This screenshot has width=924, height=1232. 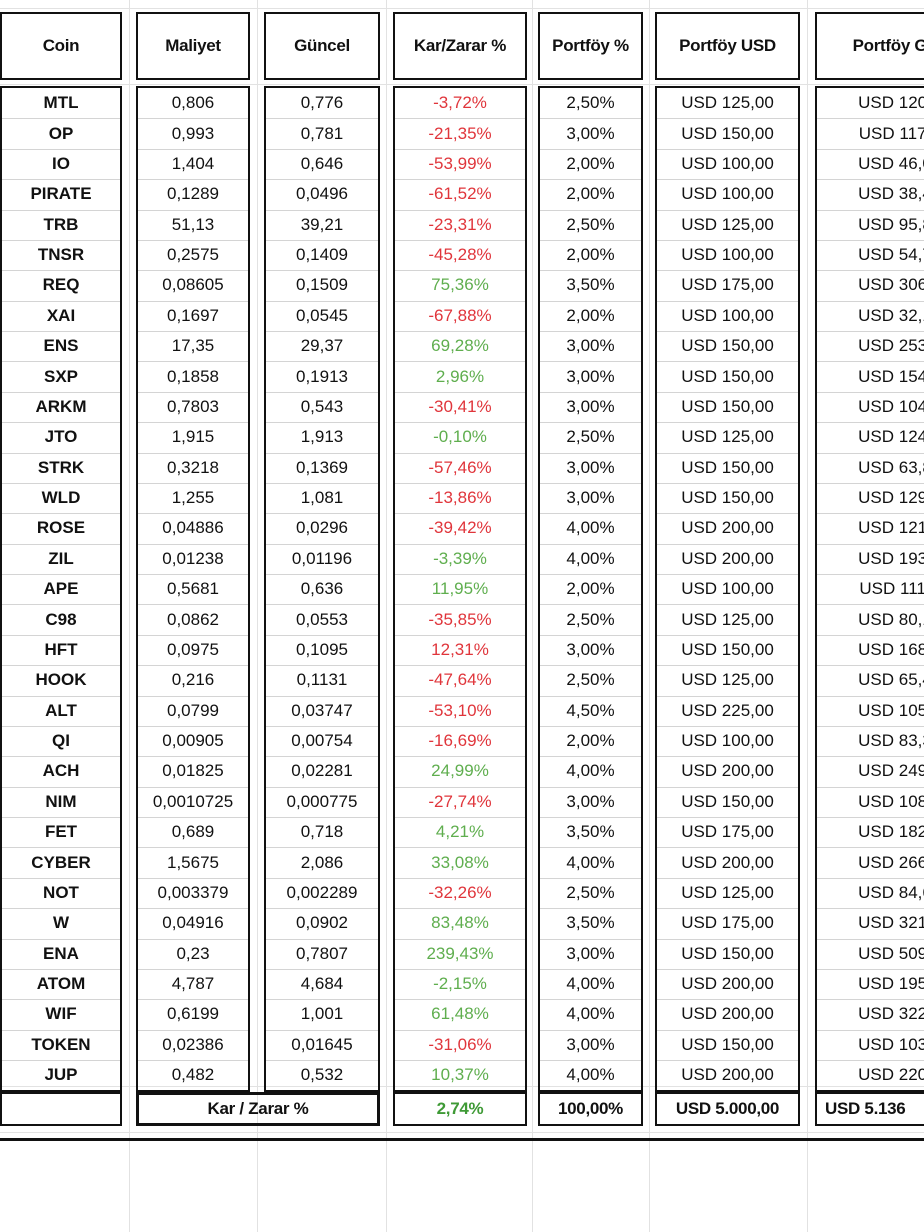 I want to click on value-cell: USD 225,00, so click(x=727, y=710).